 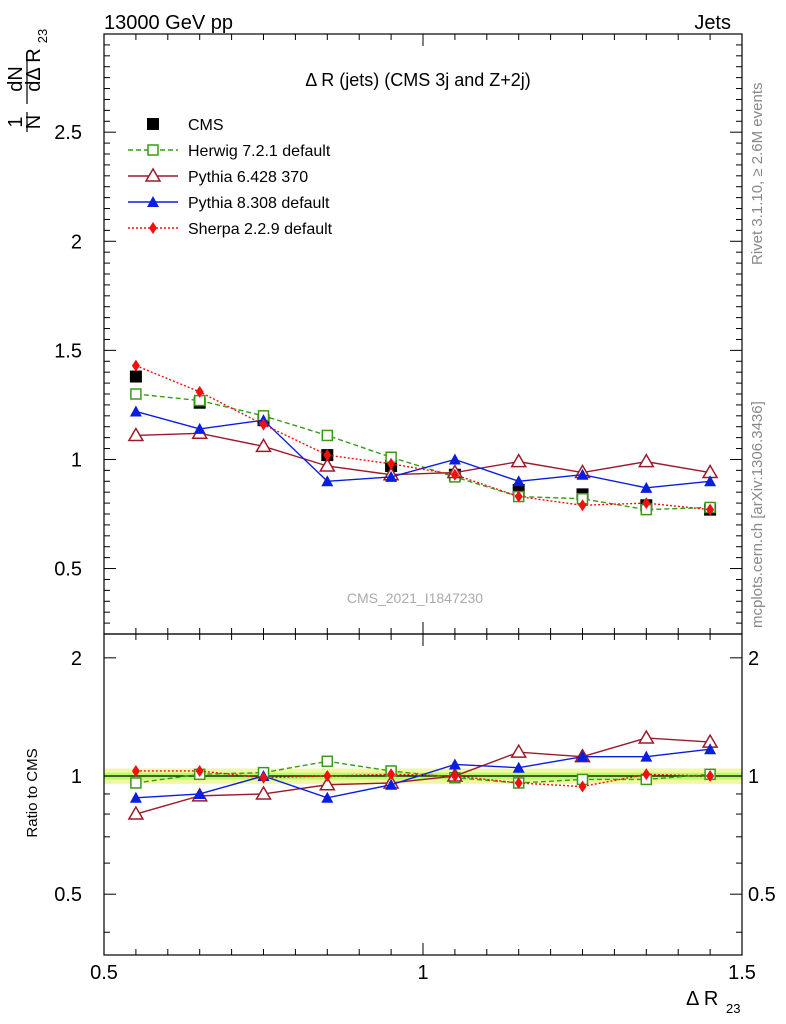 I want to click on legend-entry-sherpa: Sherpa 2.2.9 default, so click(x=230, y=229).